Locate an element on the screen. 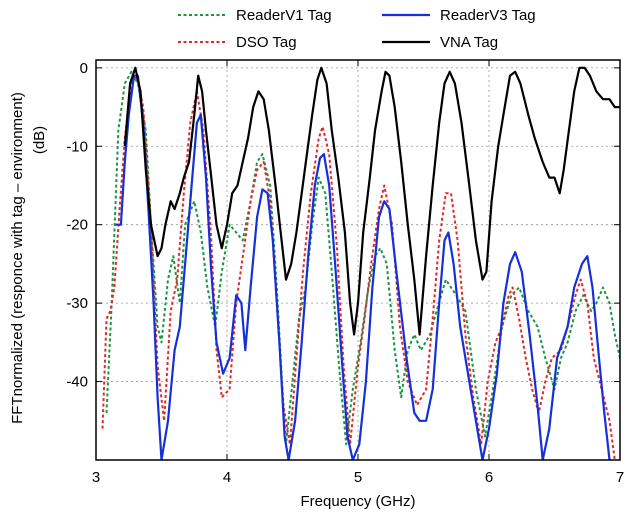 Image resolution: width=636 pixels, height=514 pixels. y-tick-label: -30 is located at coordinates (77, 303).